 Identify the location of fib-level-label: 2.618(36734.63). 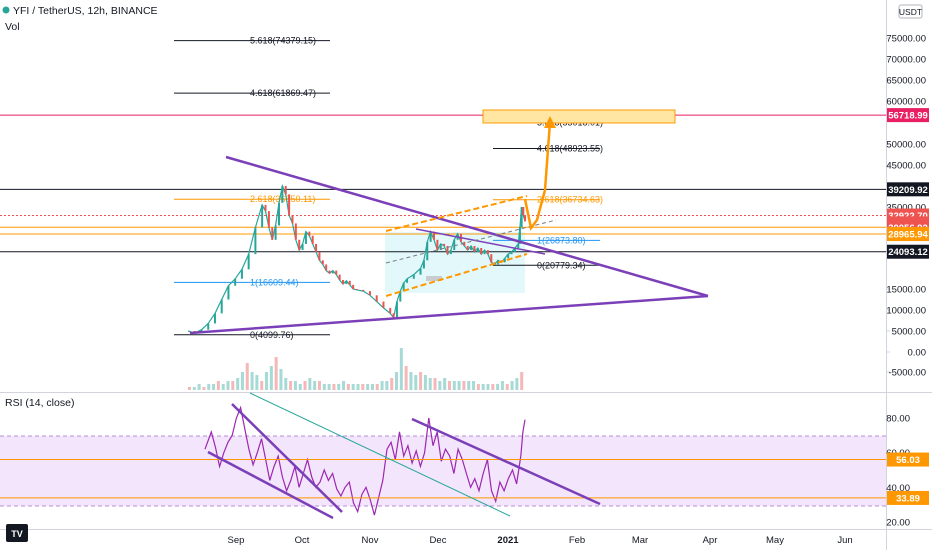
(570, 200).